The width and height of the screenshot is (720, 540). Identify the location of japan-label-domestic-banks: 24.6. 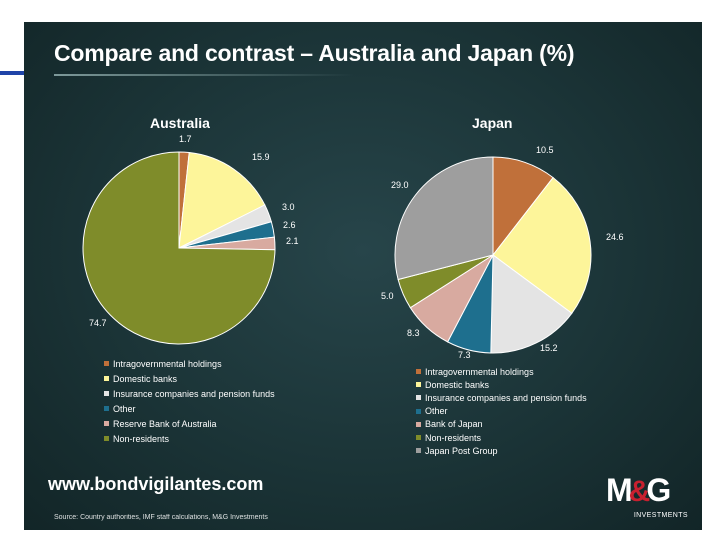
(615, 237).